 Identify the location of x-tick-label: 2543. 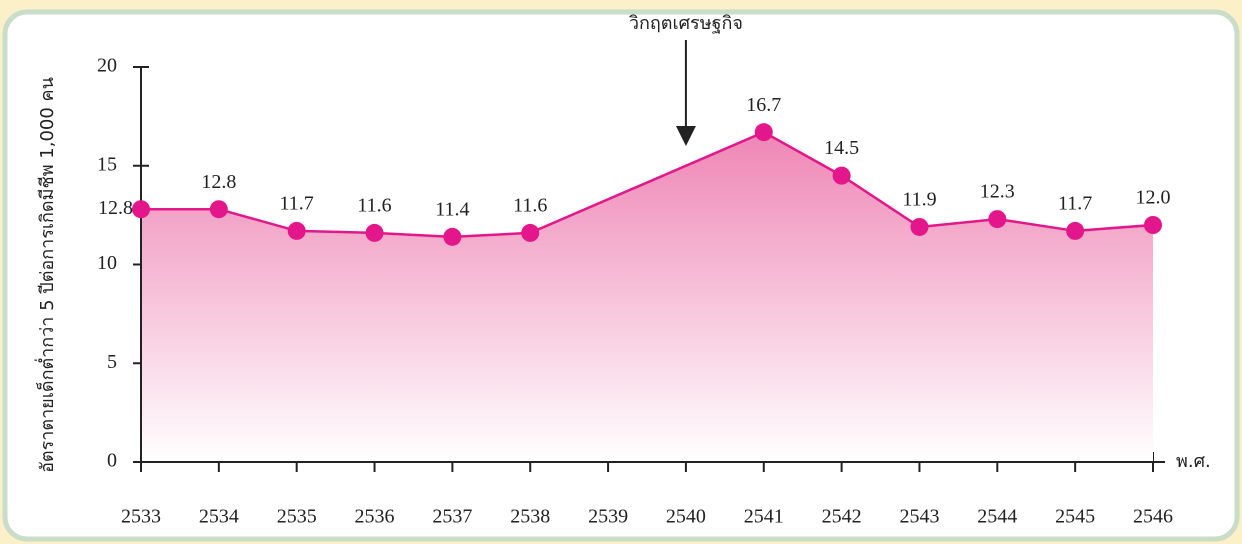
(919, 517).